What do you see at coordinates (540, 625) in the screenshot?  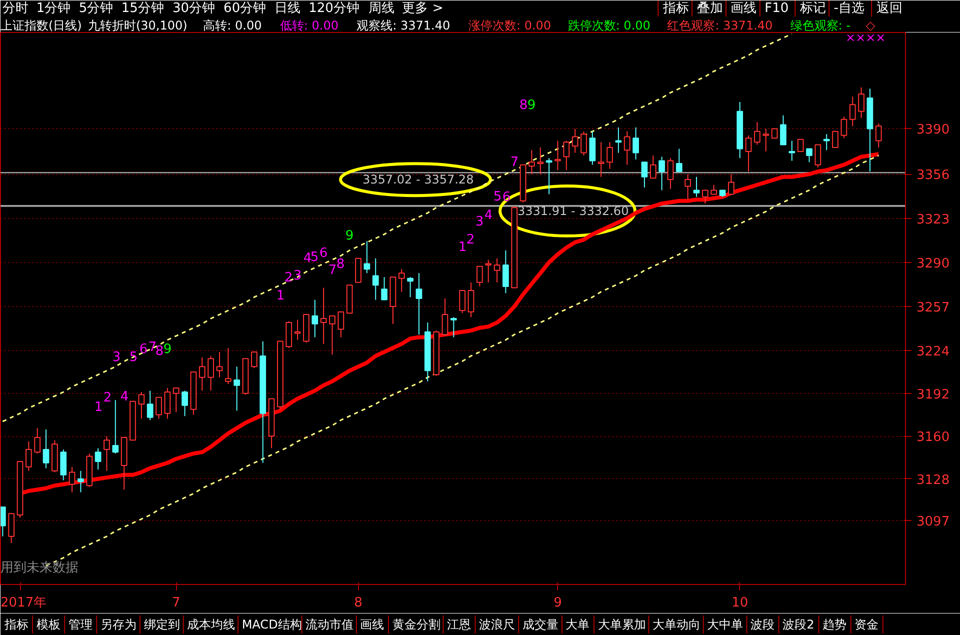 I see `text: 成交量` at bounding box center [540, 625].